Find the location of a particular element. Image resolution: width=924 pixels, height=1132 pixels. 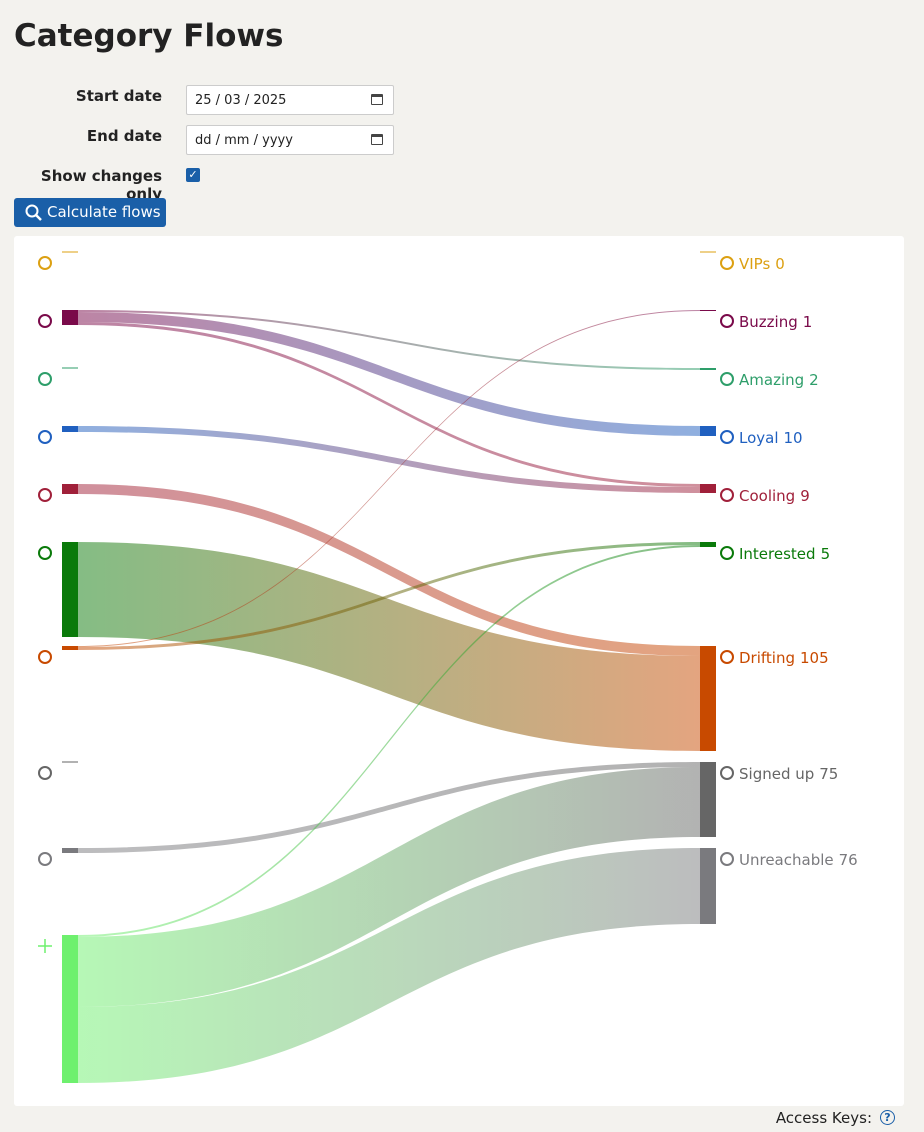

end-value: dd / mm / yyyy is located at coordinates (244, 140).